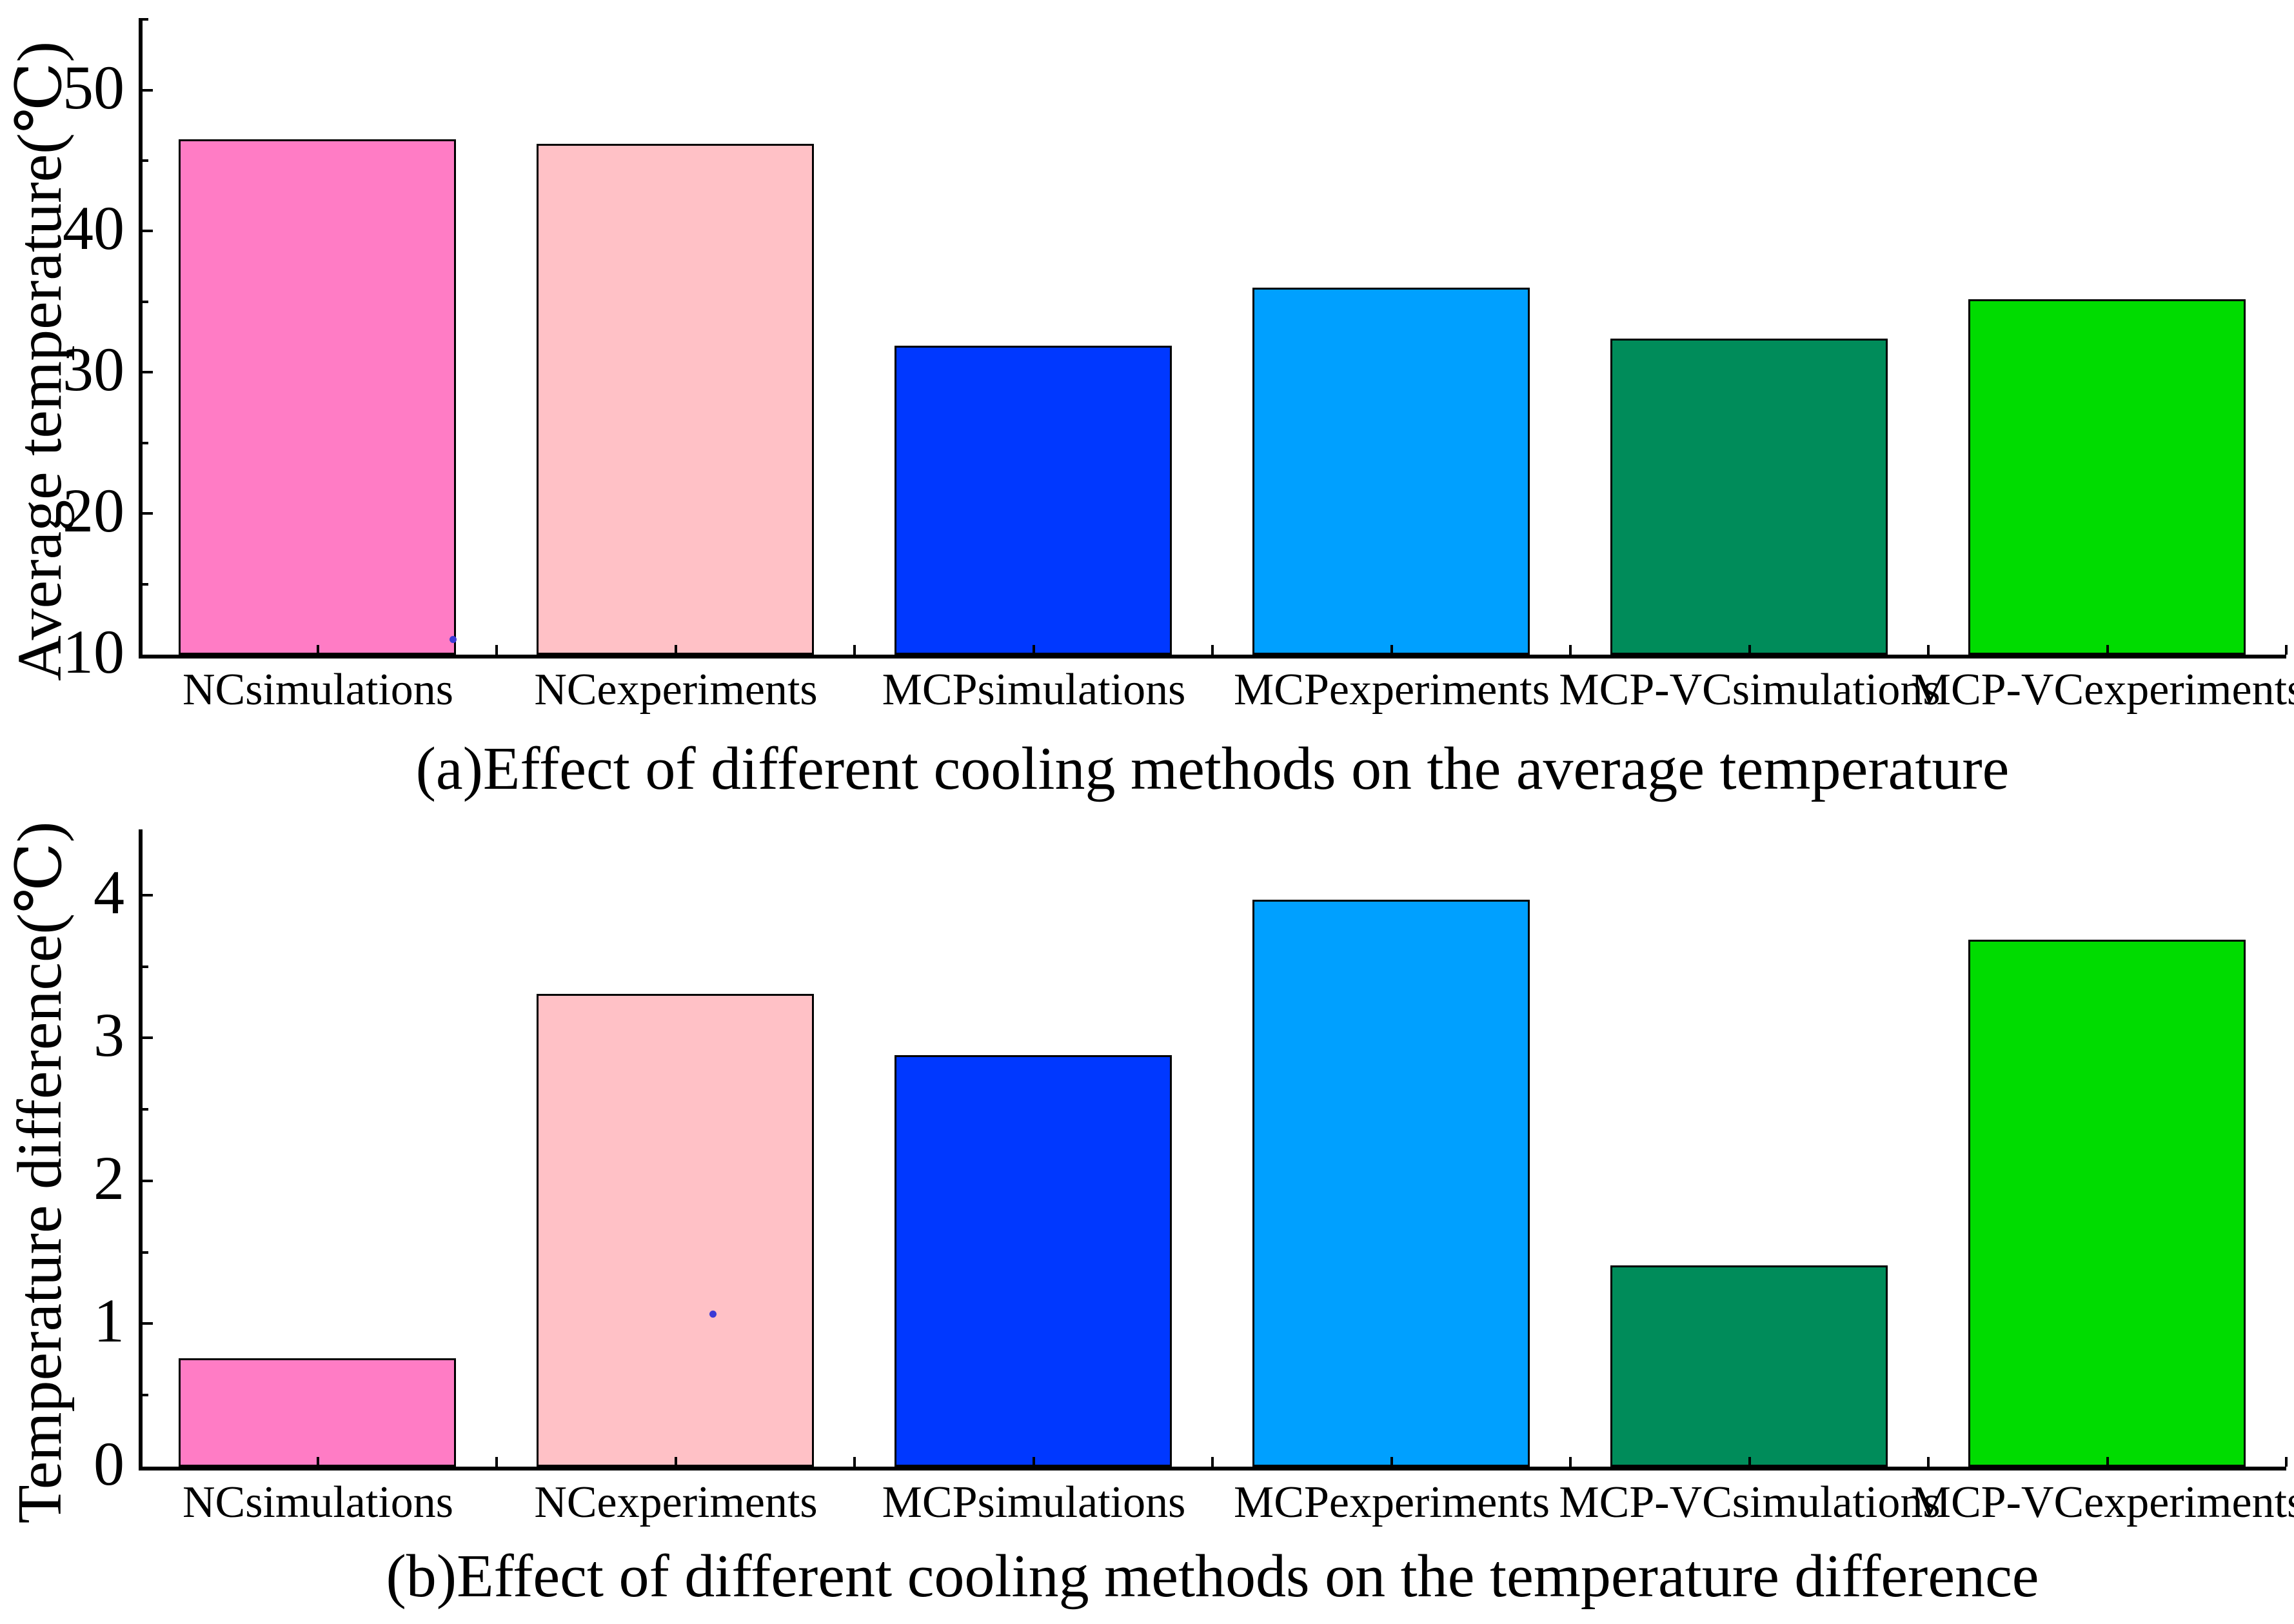 The image size is (2294, 1624). Describe the element at coordinates (109, 892) in the screenshot. I see `y-tick-label: 4` at that location.